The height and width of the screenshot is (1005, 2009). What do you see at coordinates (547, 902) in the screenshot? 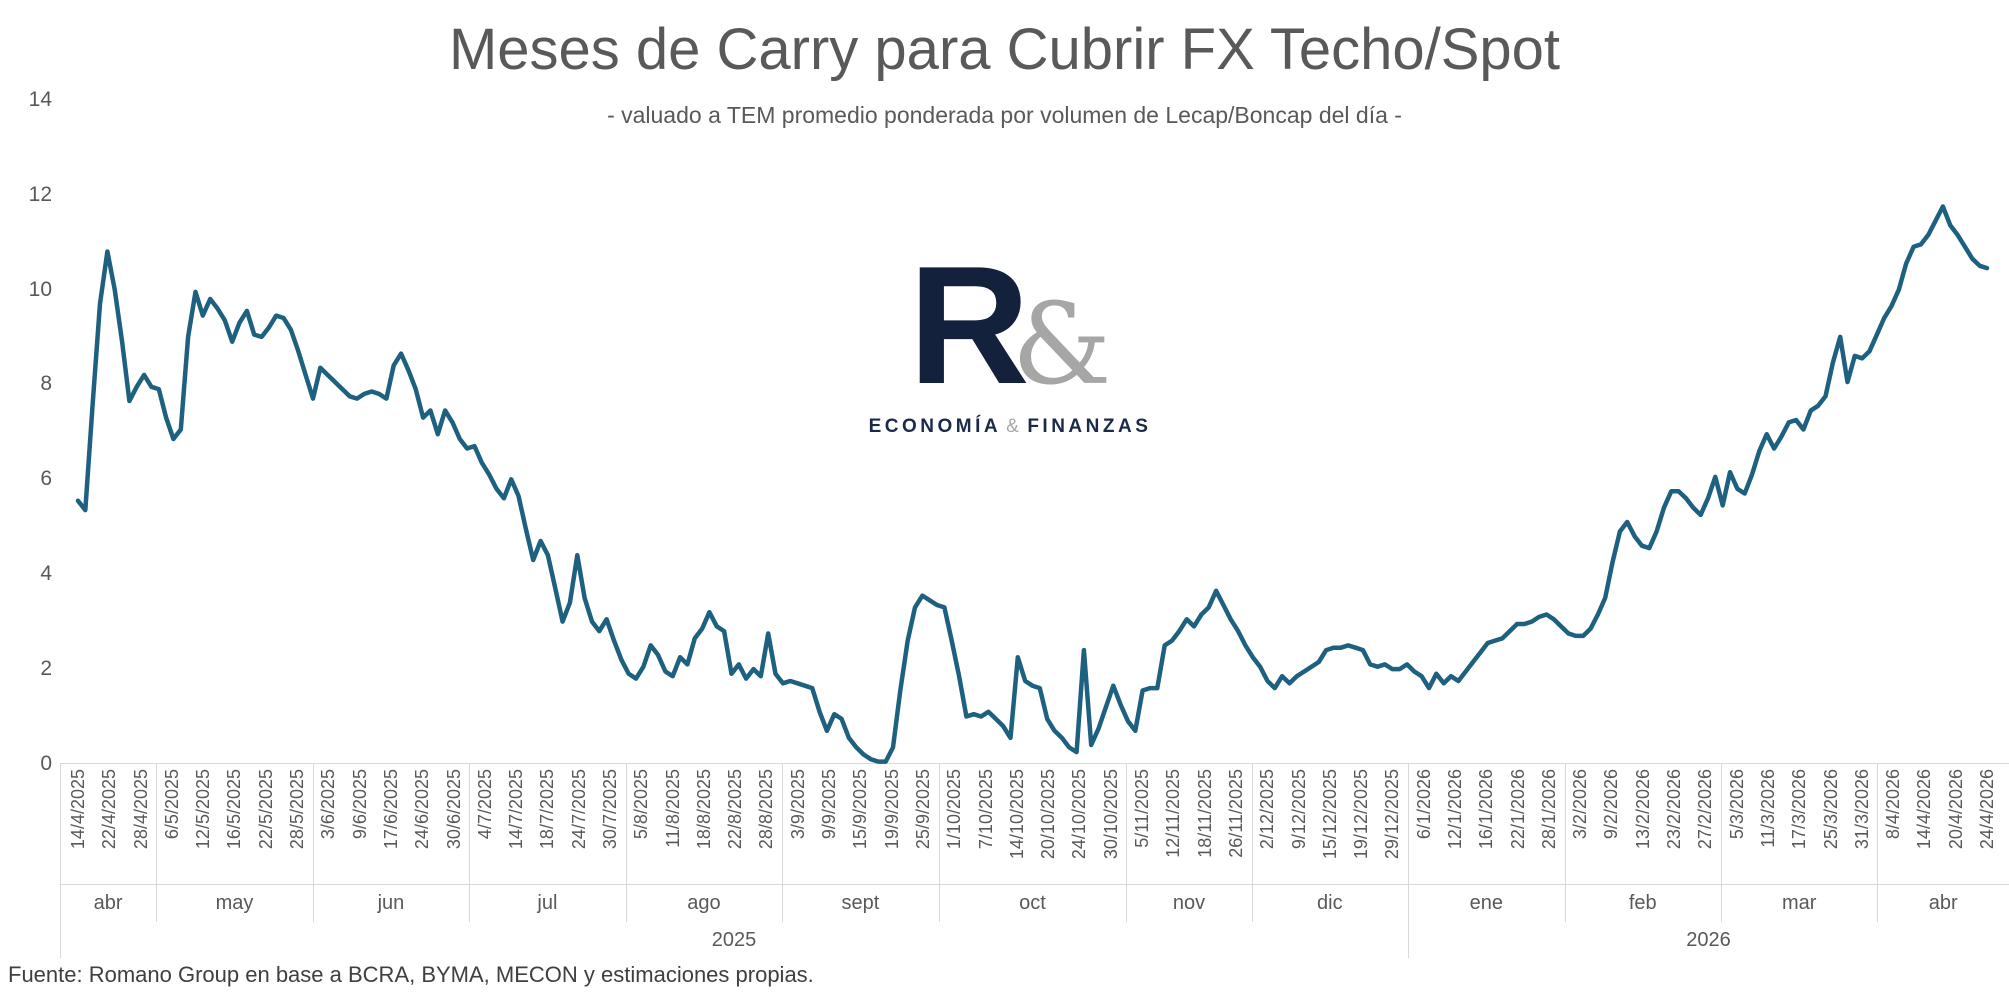
I see `month-label-jul-3: jul` at bounding box center [547, 902].